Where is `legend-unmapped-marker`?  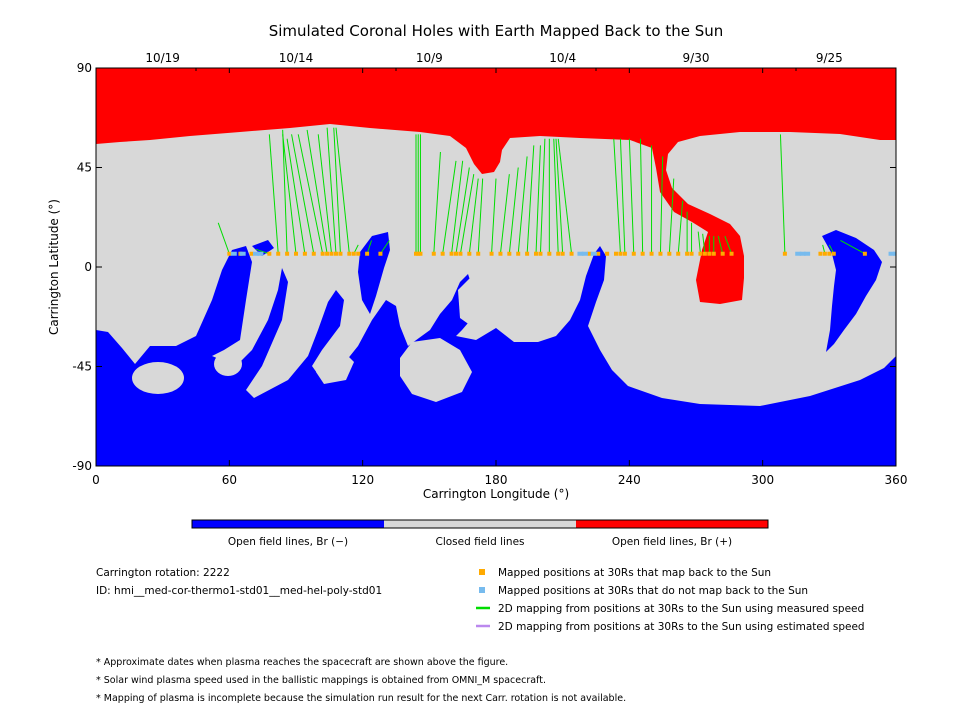
legend-unmapped-marker is located at coordinates (482, 590).